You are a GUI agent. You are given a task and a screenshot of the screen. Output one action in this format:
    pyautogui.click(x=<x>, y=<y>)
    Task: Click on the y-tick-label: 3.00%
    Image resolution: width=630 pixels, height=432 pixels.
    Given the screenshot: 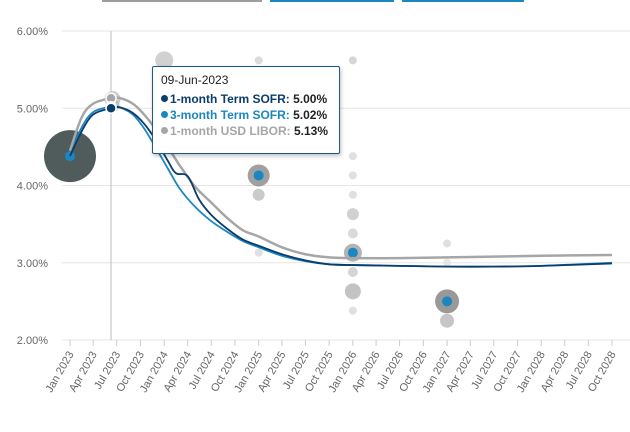 What is the action you would take?
    pyautogui.click(x=32, y=264)
    